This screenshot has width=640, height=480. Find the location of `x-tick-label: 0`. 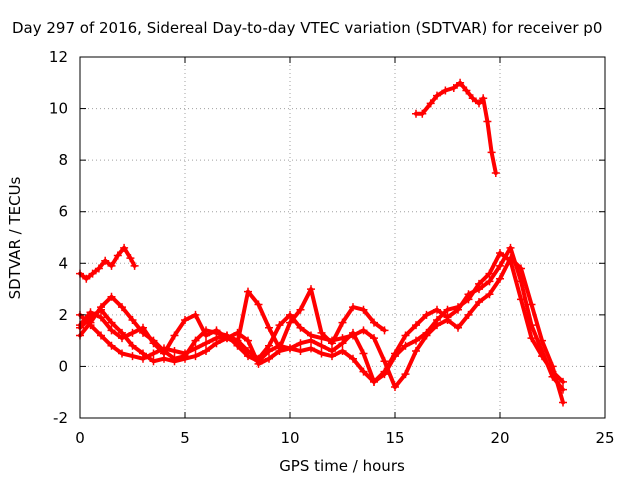

x-tick-label: 0 is located at coordinates (80, 438).